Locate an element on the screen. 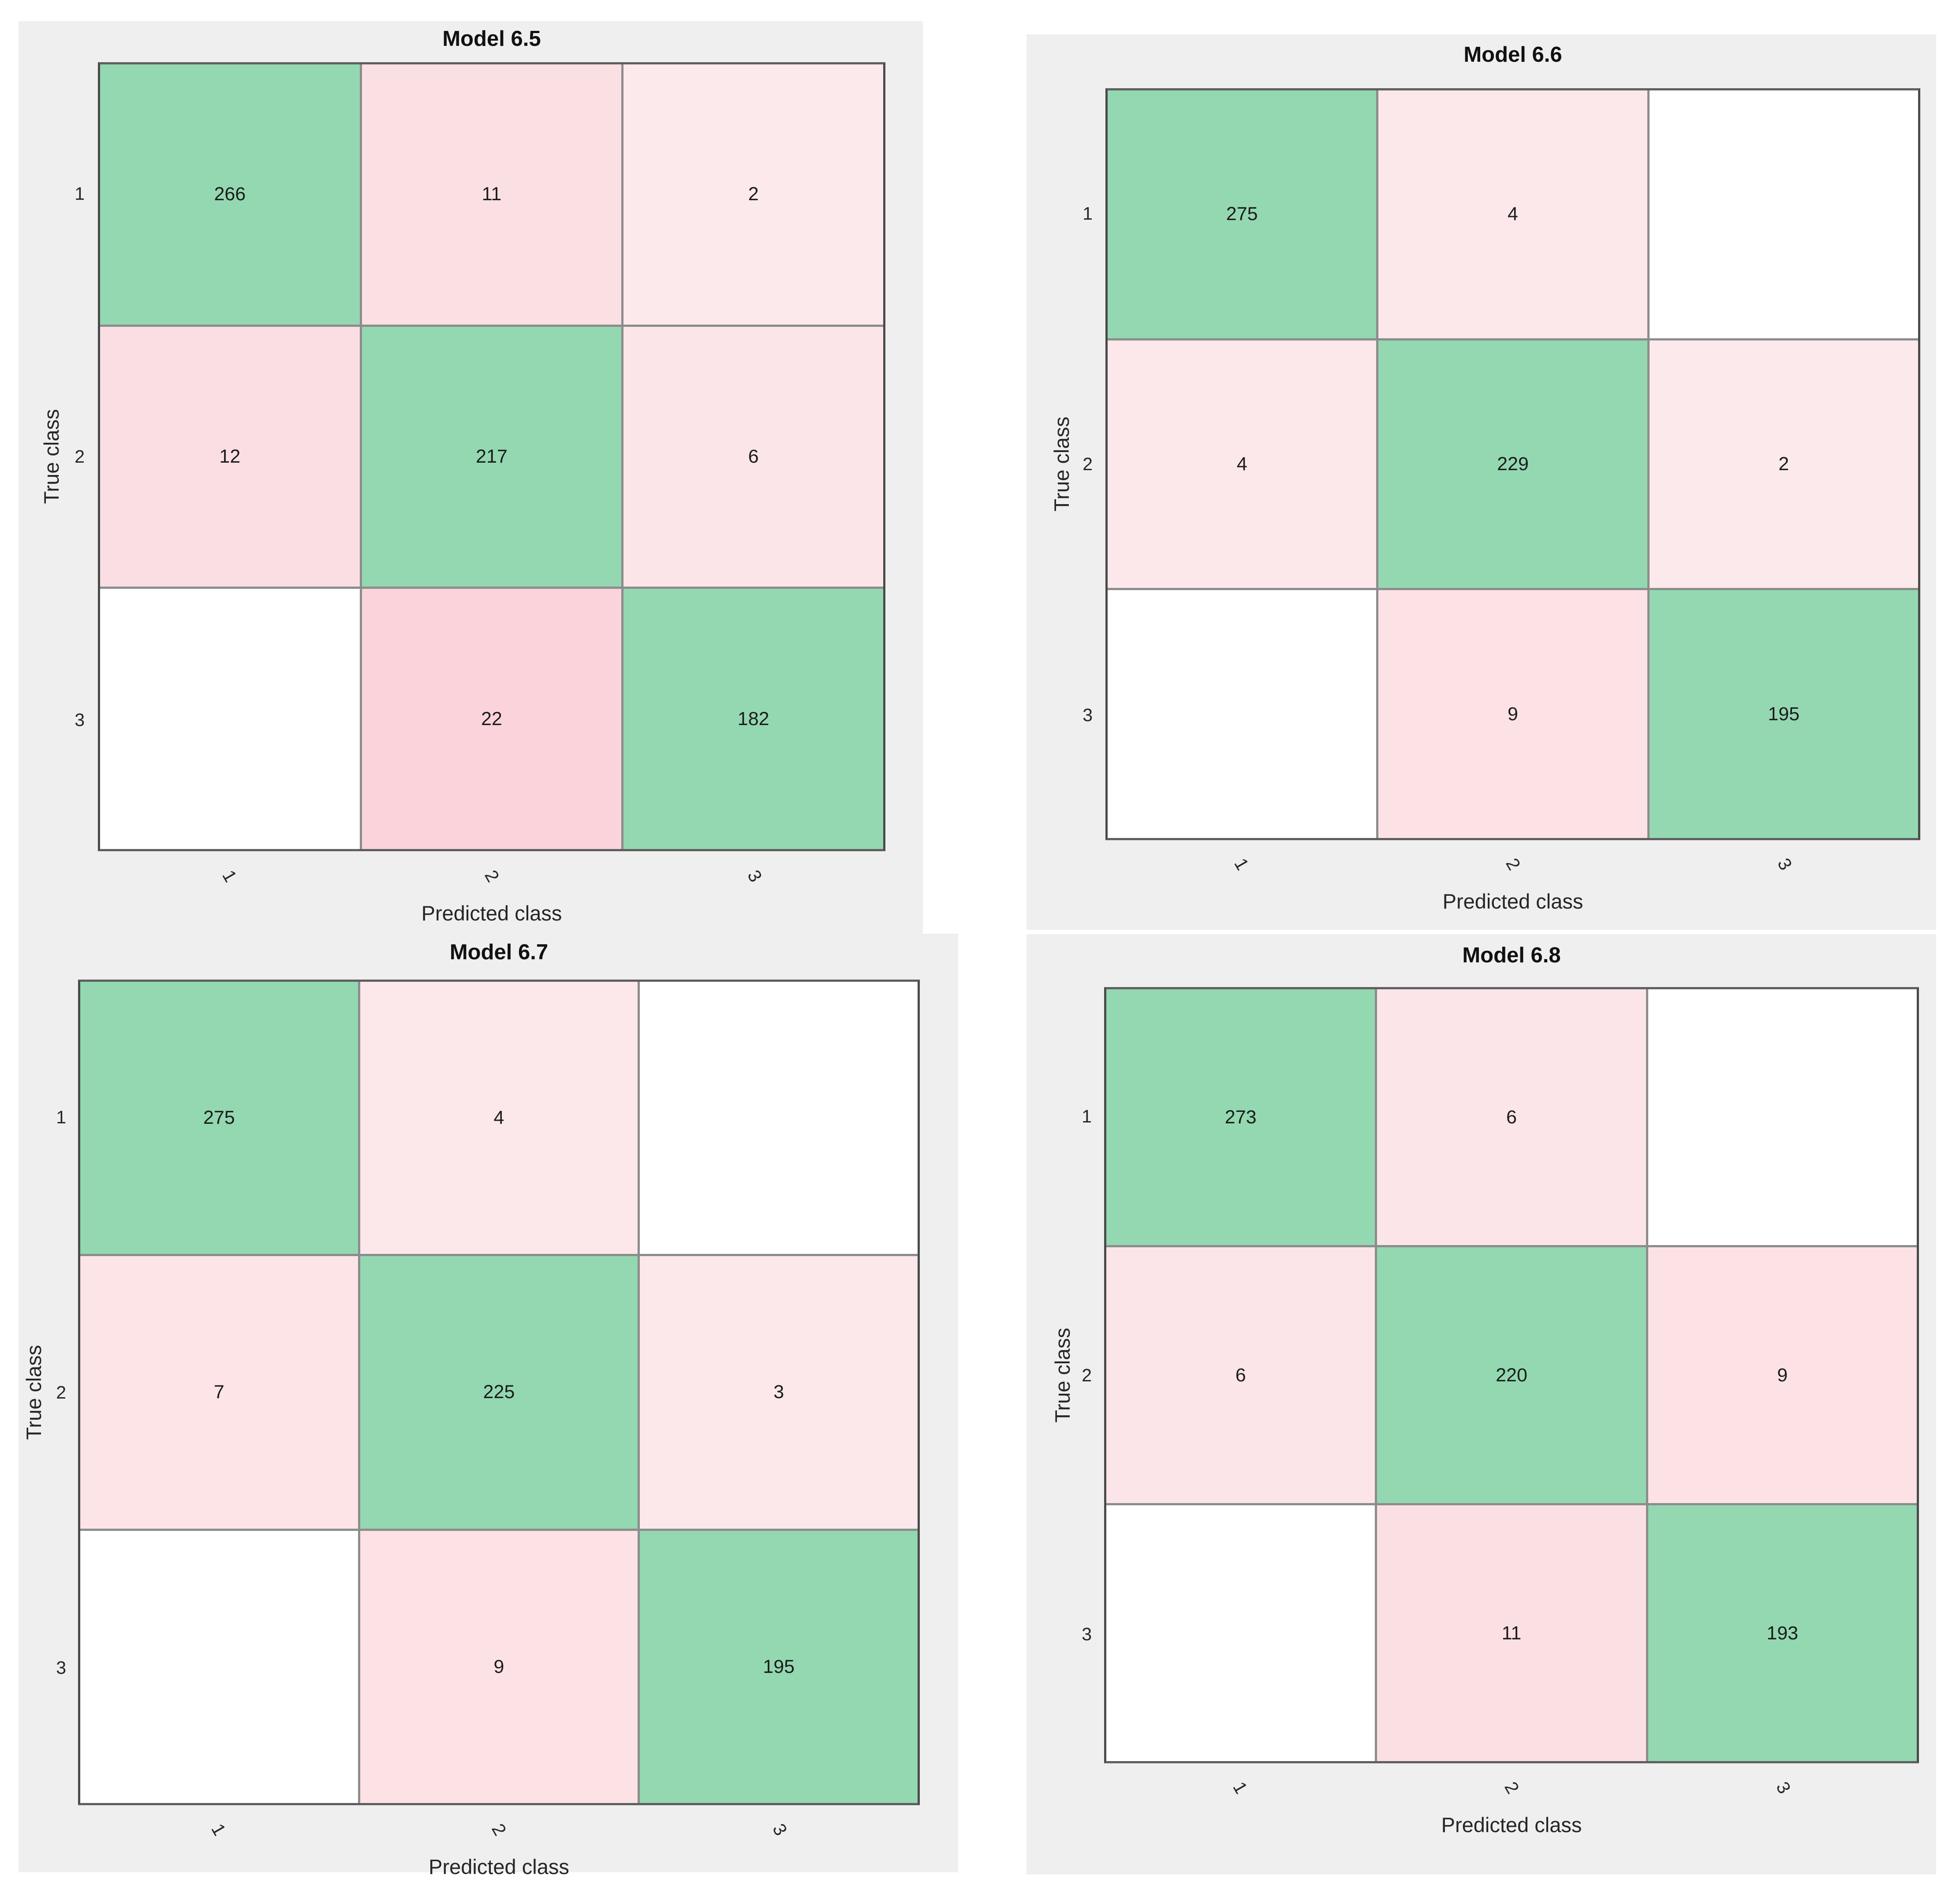  matrix-cell: 12 is located at coordinates (230, 457).